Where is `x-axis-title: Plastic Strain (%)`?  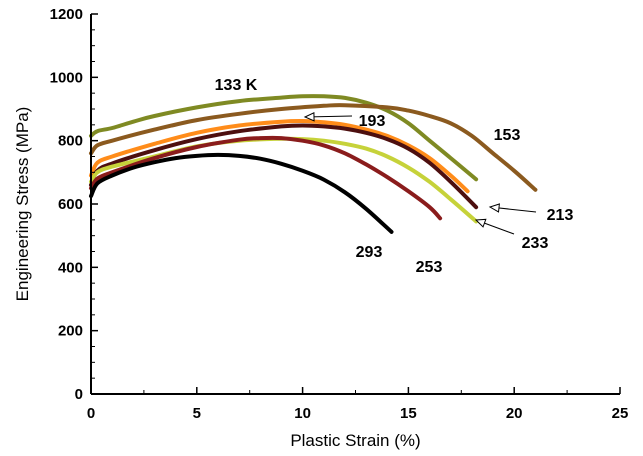 x-axis-title: Plastic Strain (%) is located at coordinates (355, 440).